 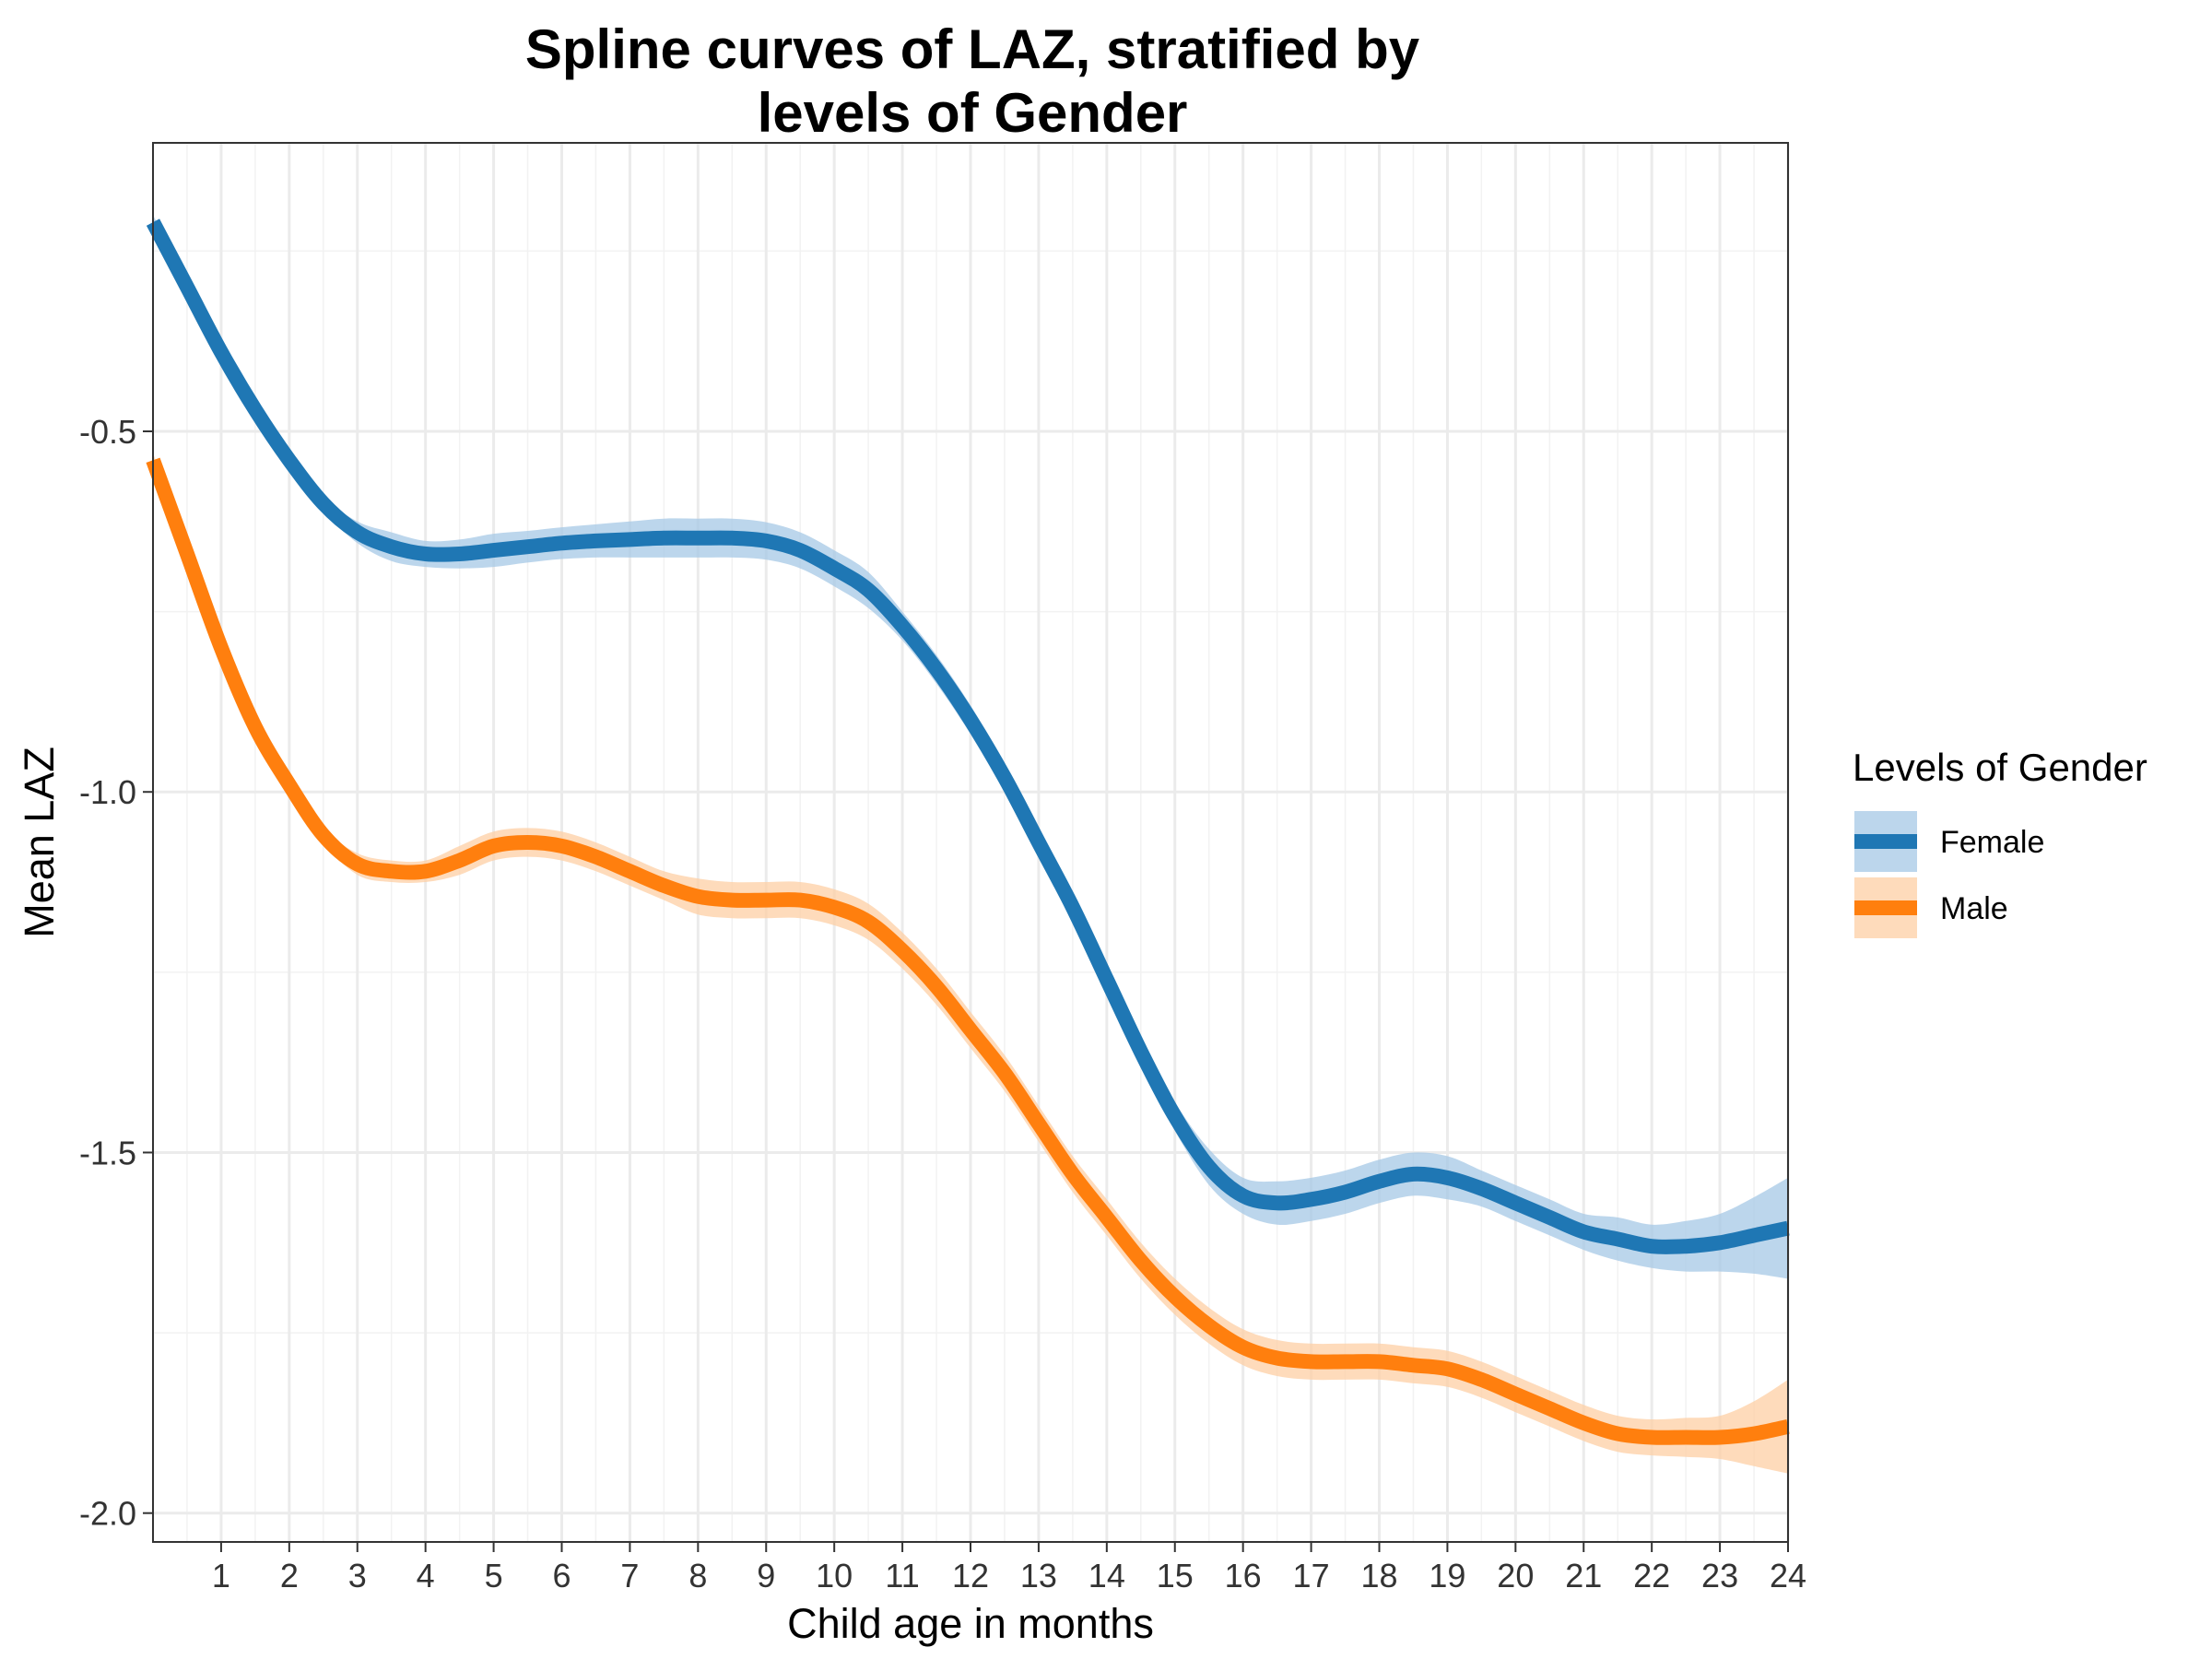 What do you see at coordinates (834, 1575) in the screenshot?
I see `x-tick-label: 10` at bounding box center [834, 1575].